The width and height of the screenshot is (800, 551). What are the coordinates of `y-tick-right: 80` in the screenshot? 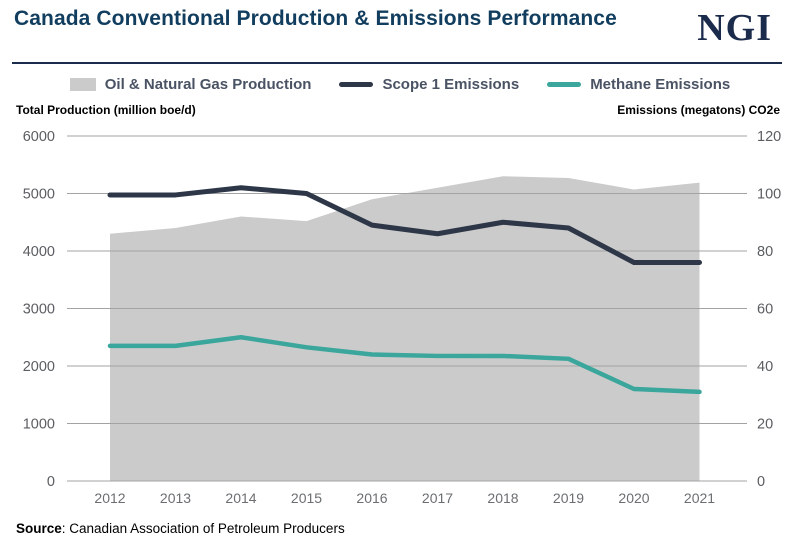 It's located at (765, 252).